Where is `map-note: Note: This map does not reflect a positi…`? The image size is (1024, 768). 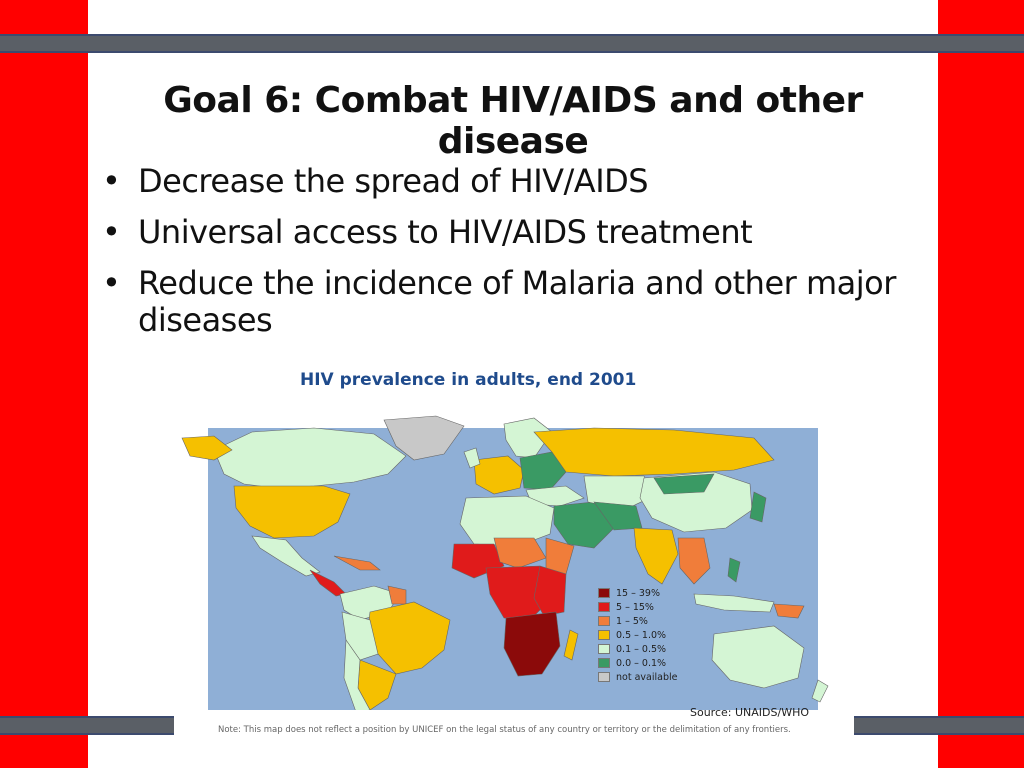
map-note: Note: This map does not reflect a positi… is located at coordinates (504, 730).